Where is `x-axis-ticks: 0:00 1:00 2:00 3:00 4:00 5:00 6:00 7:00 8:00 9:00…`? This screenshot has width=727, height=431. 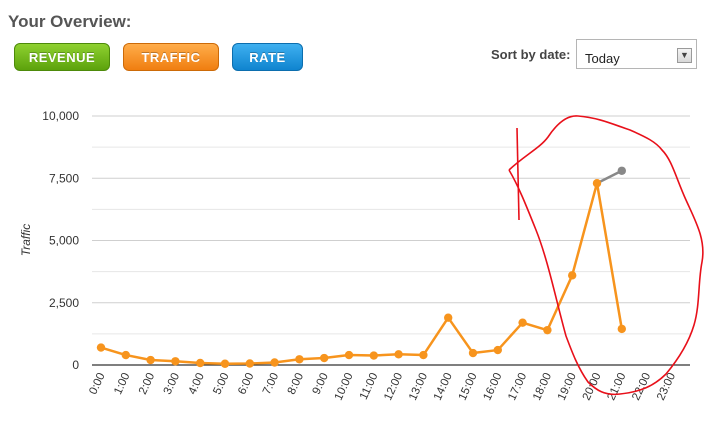
x-axis-ticks: 0:00 1:00 2:00 3:00 4:00 5:00 6:00 7:00 8:00 9:00… is located at coordinates (382, 386).